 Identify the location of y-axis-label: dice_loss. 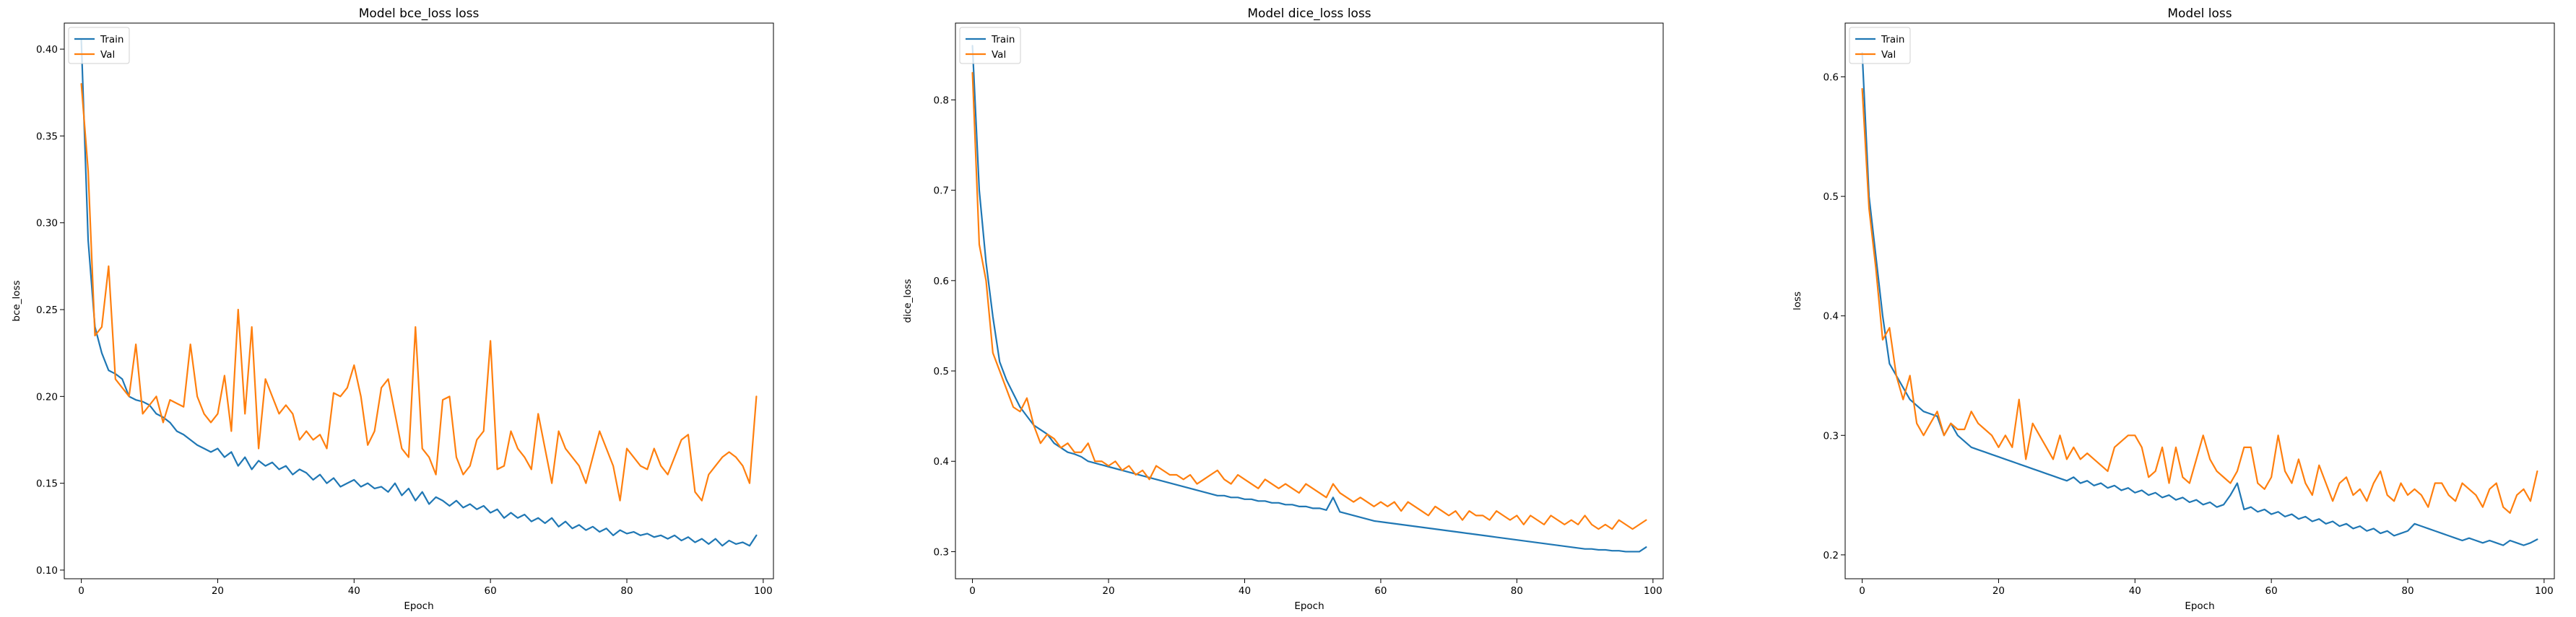
(908, 301).